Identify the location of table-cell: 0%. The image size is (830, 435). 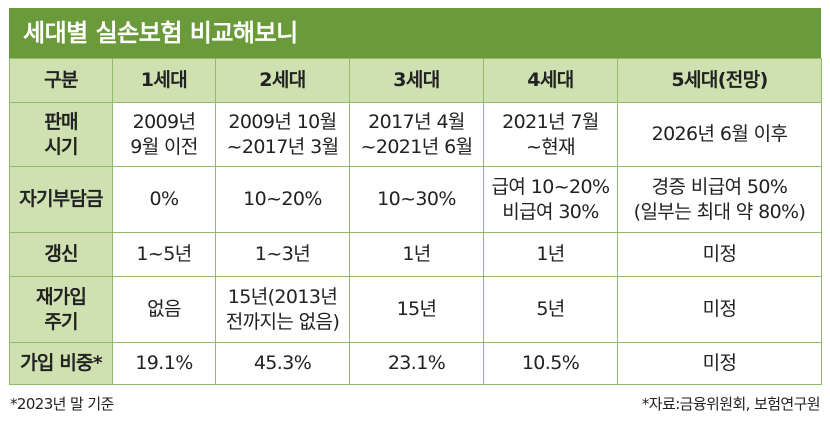
(164, 199).